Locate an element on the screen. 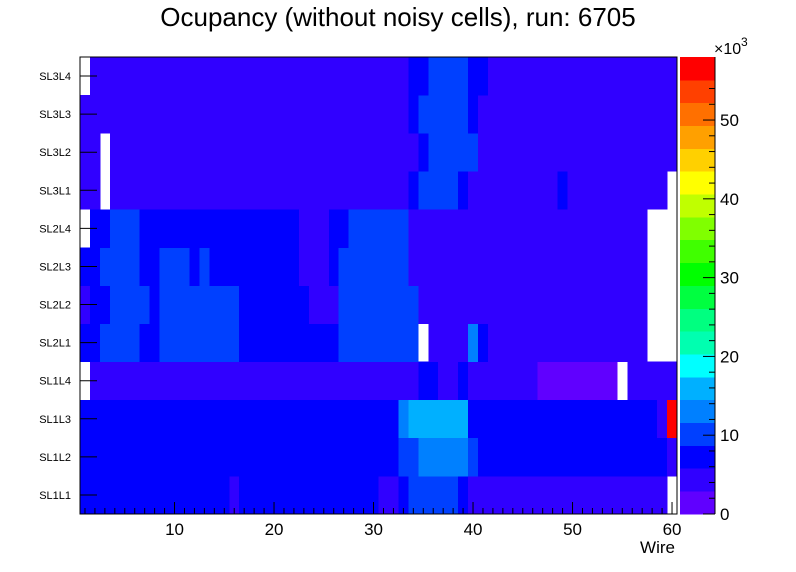 Image resolution: width=796 pixels, height=572 pixels. z-tick-label: 10 is located at coordinates (729, 435).